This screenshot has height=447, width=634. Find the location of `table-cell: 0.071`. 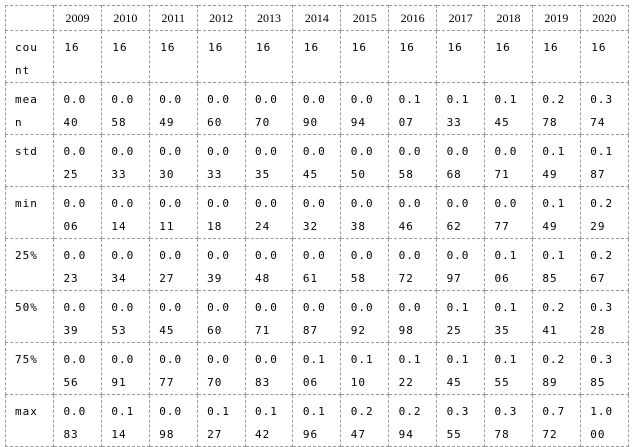

table-cell: 0.071 is located at coordinates (508, 160).